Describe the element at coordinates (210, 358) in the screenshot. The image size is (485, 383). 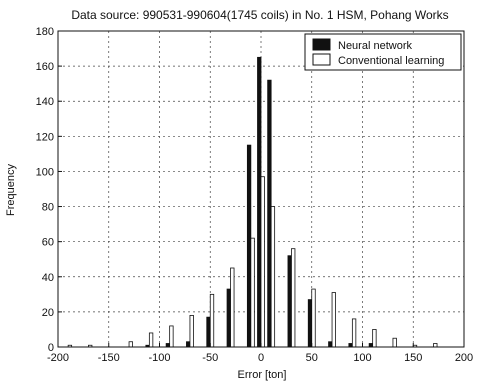
I see `x-tick-label: -50` at that location.